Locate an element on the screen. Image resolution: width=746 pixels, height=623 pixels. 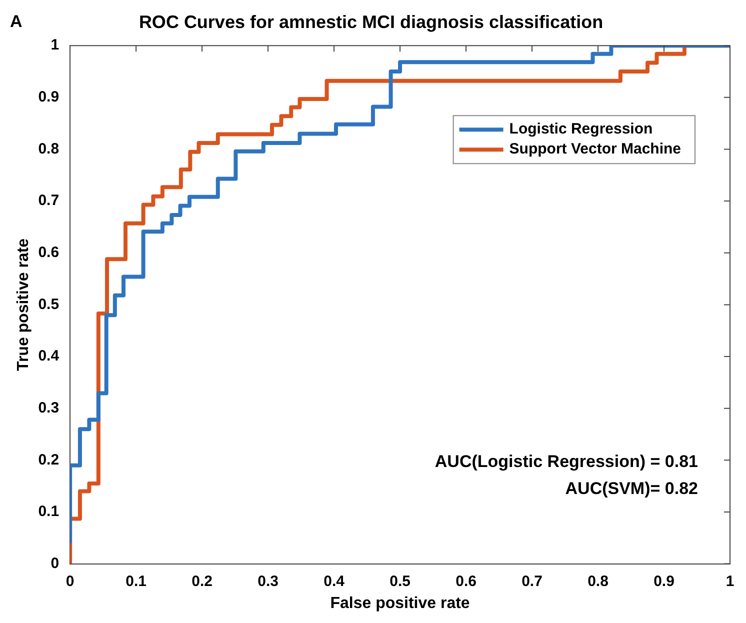
annotation: AUC(SVM)= 0.82 is located at coordinates (631, 488).